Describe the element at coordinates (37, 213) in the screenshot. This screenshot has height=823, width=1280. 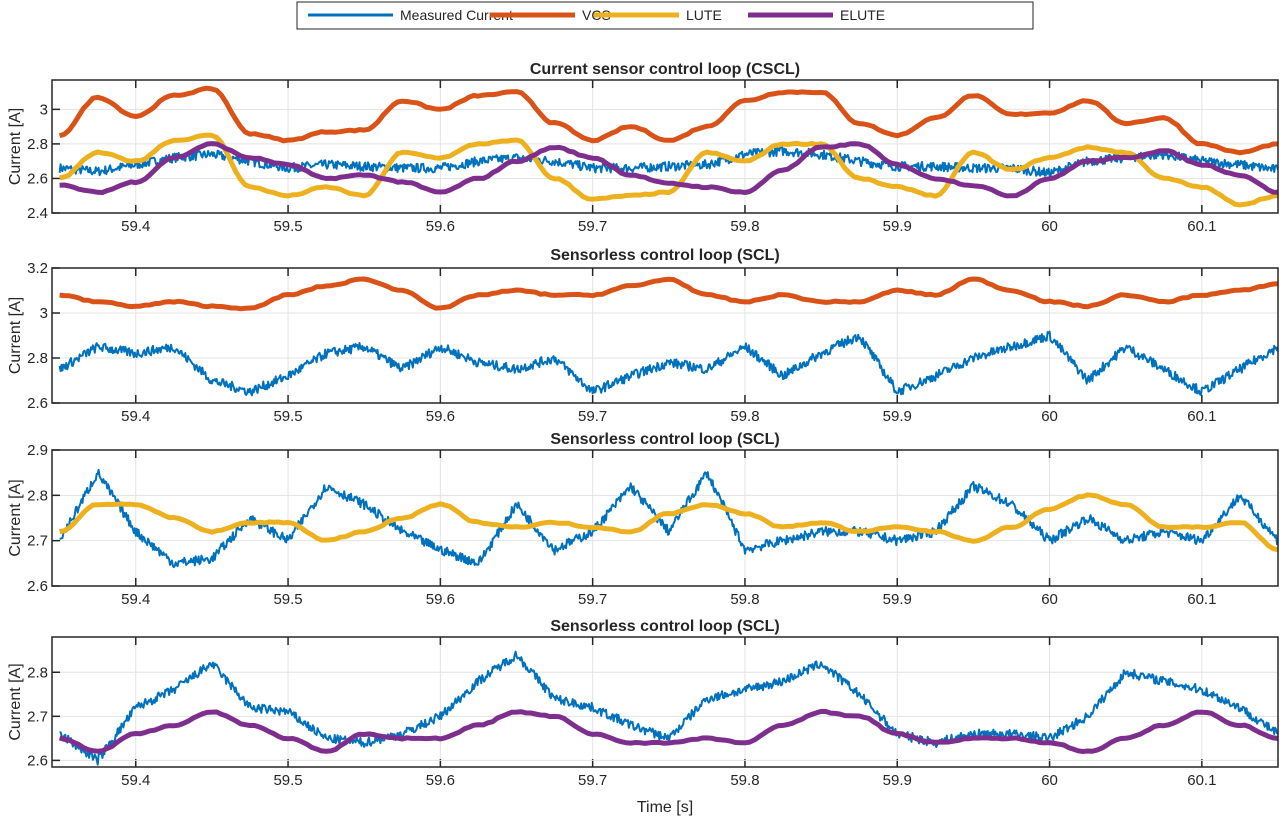
I see `y-tick-label: 2.4` at that location.